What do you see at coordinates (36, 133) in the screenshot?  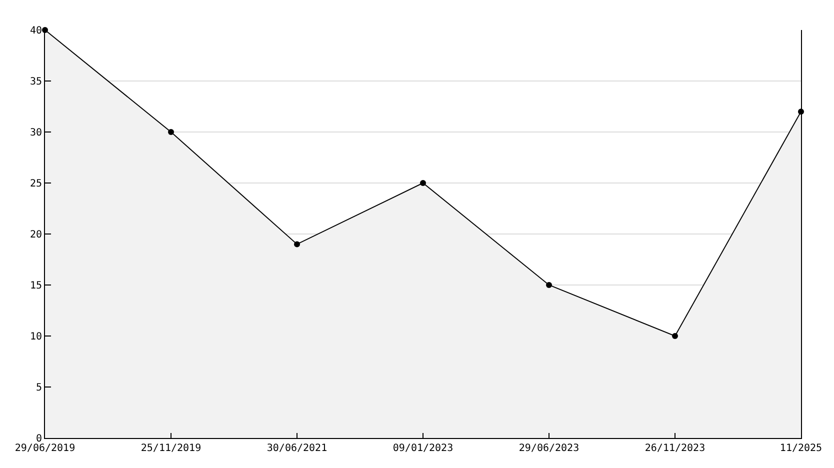 I see `y-tick-label: 30` at bounding box center [36, 133].